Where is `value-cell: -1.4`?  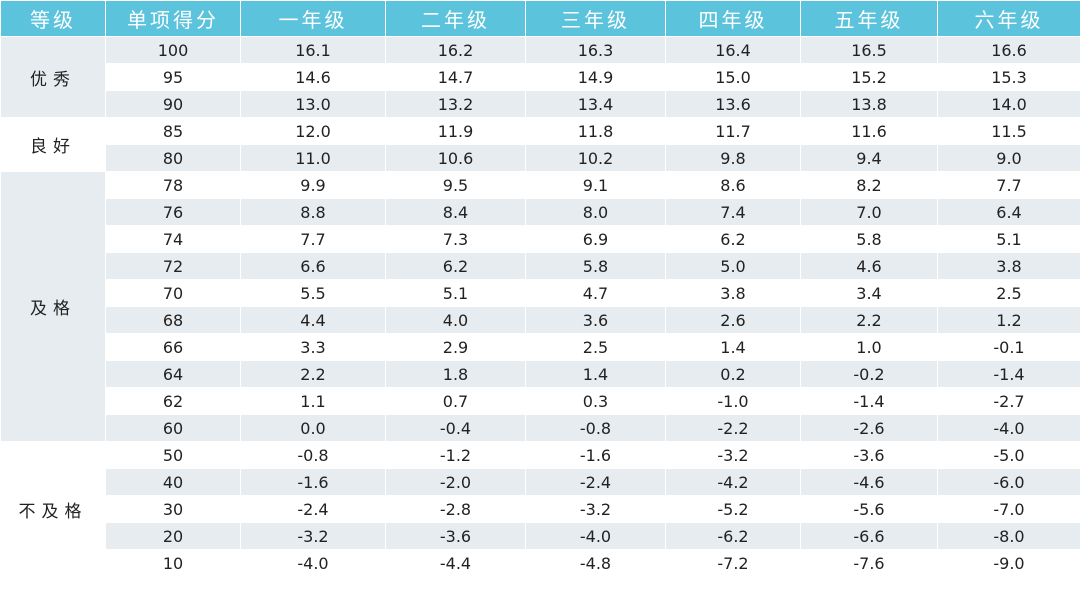
value-cell: -1.4 is located at coordinates (1008, 374).